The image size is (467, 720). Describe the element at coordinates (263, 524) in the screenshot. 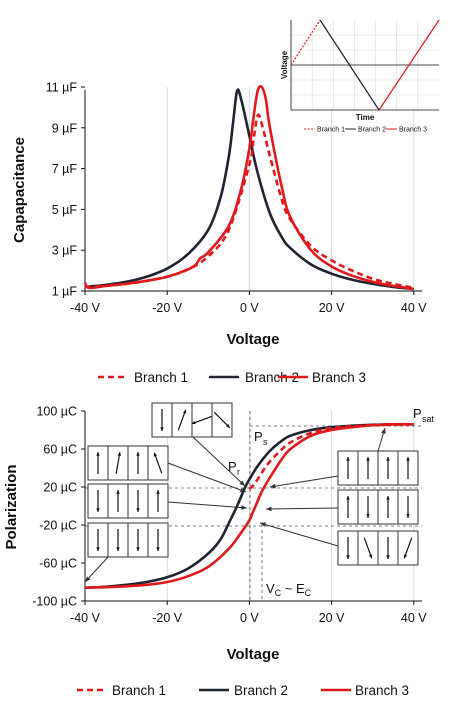

I see `arrow-right-bottom-head` at that location.